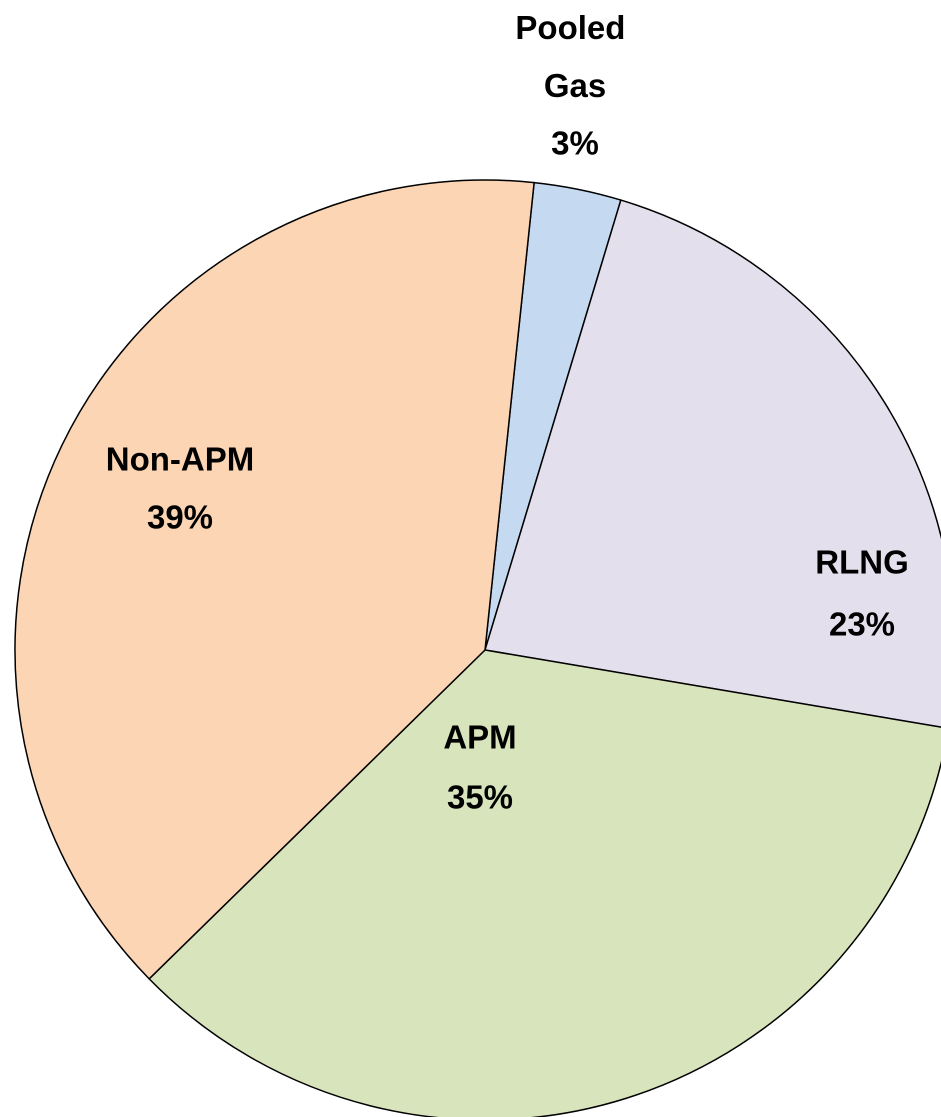 The image size is (941, 1117). Describe the element at coordinates (480, 797) in the screenshot. I see `slice-value-label: 35%` at that location.